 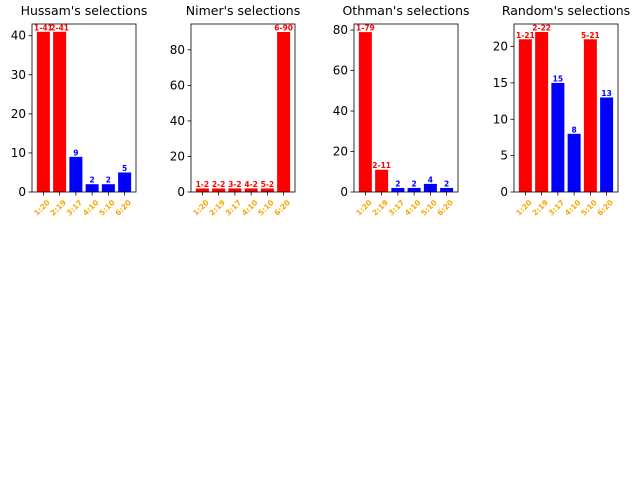 What do you see at coordinates (18, 75) in the screenshot?
I see `y-tick-label: 30` at bounding box center [18, 75].